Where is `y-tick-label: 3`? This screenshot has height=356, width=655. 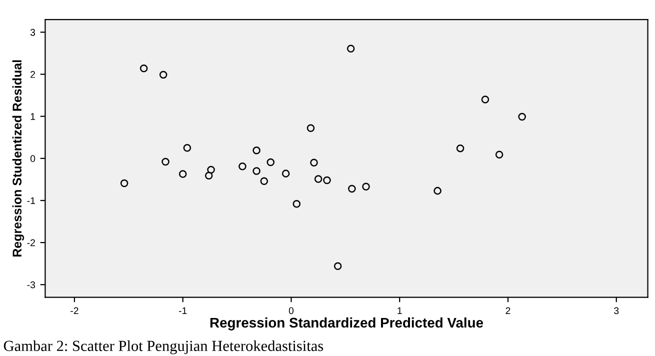 y-tick-label: 3 is located at coordinates (33, 32).